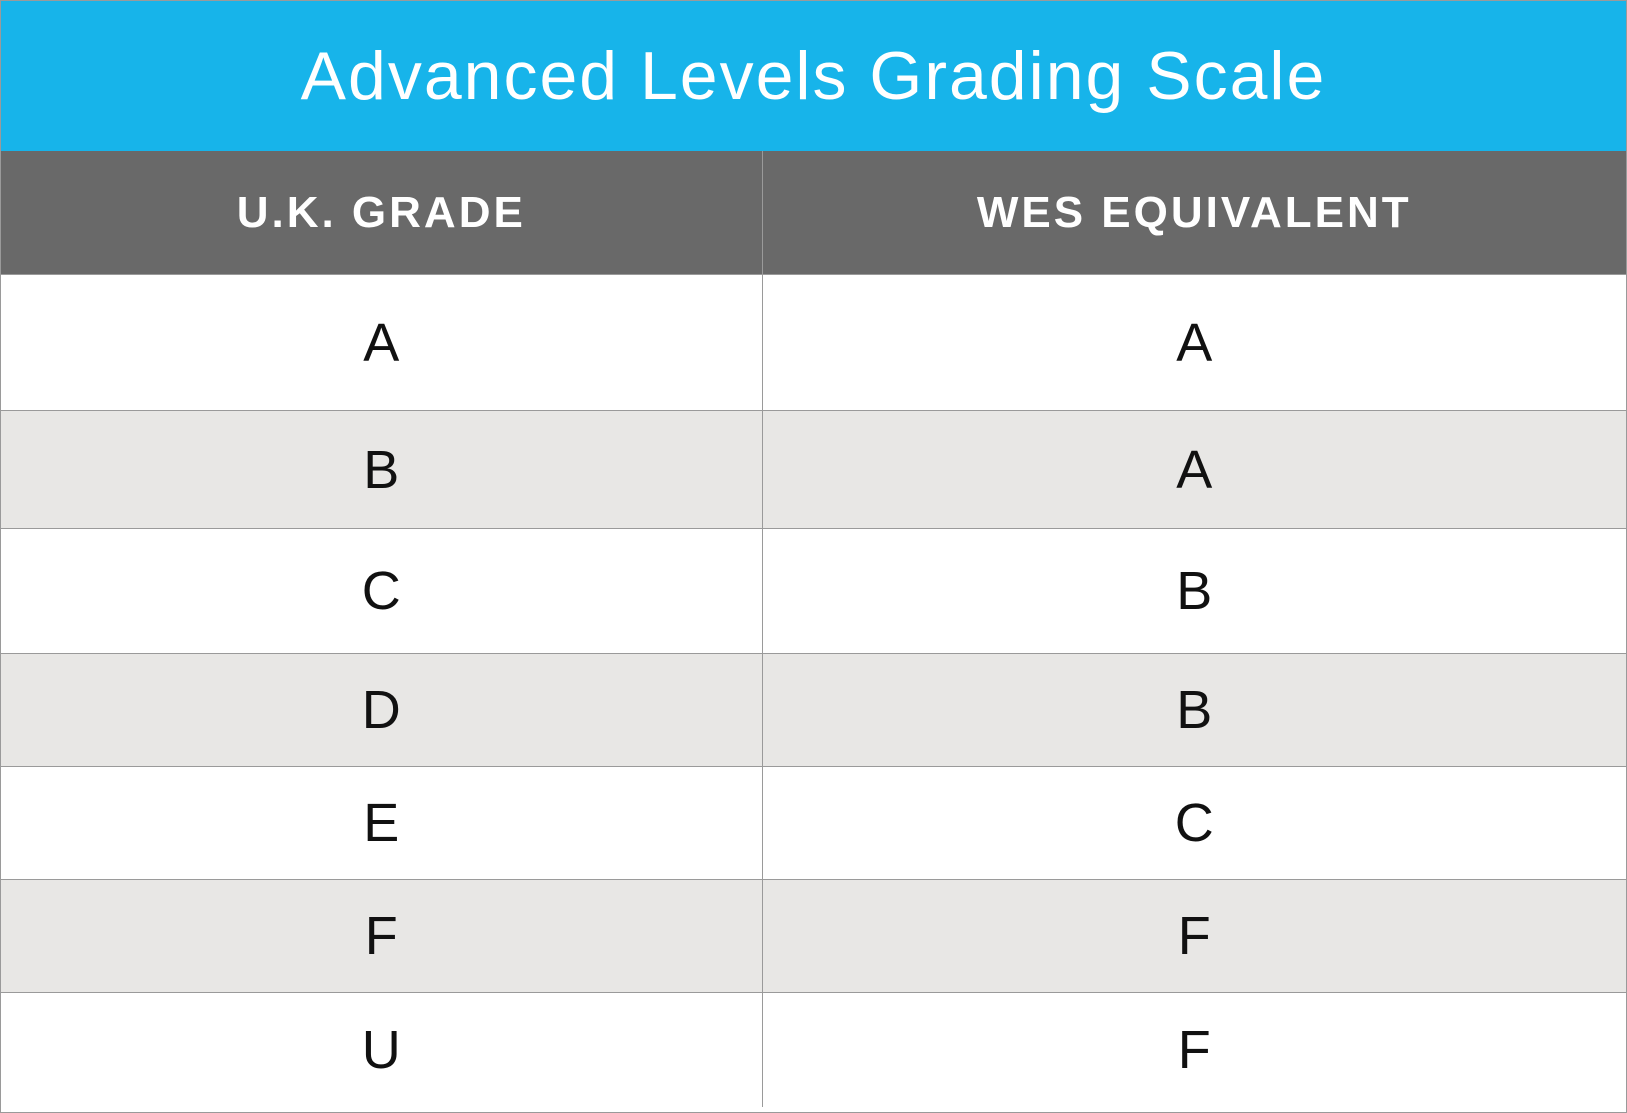 The width and height of the screenshot is (1627, 1113). I want to click on column-header-wes-equivalent: WES EQUIVALENT, so click(1194, 213).